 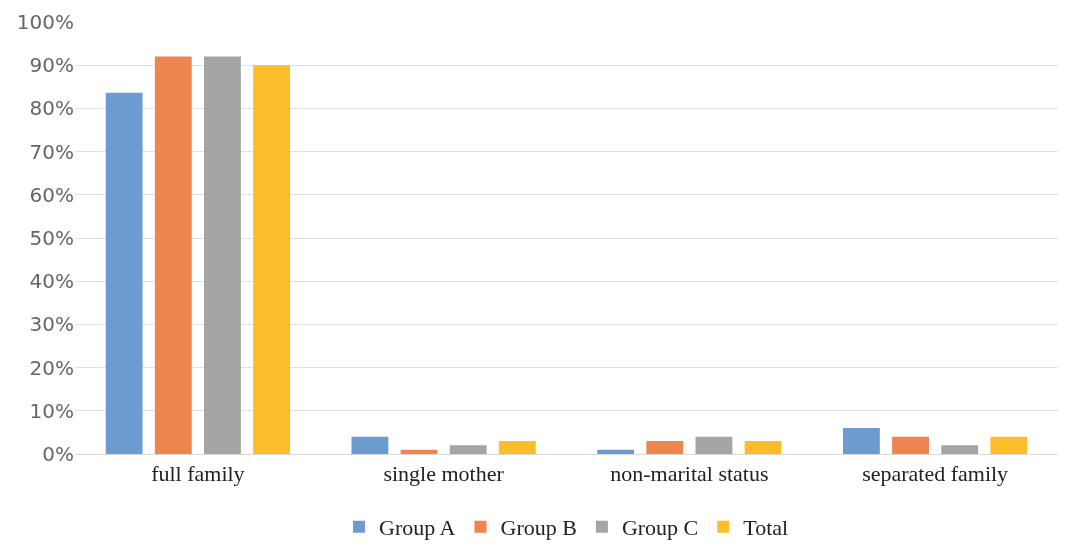 What do you see at coordinates (51, 410) in the screenshot?
I see `y-tick-label: 10%` at bounding box center [51, 410].